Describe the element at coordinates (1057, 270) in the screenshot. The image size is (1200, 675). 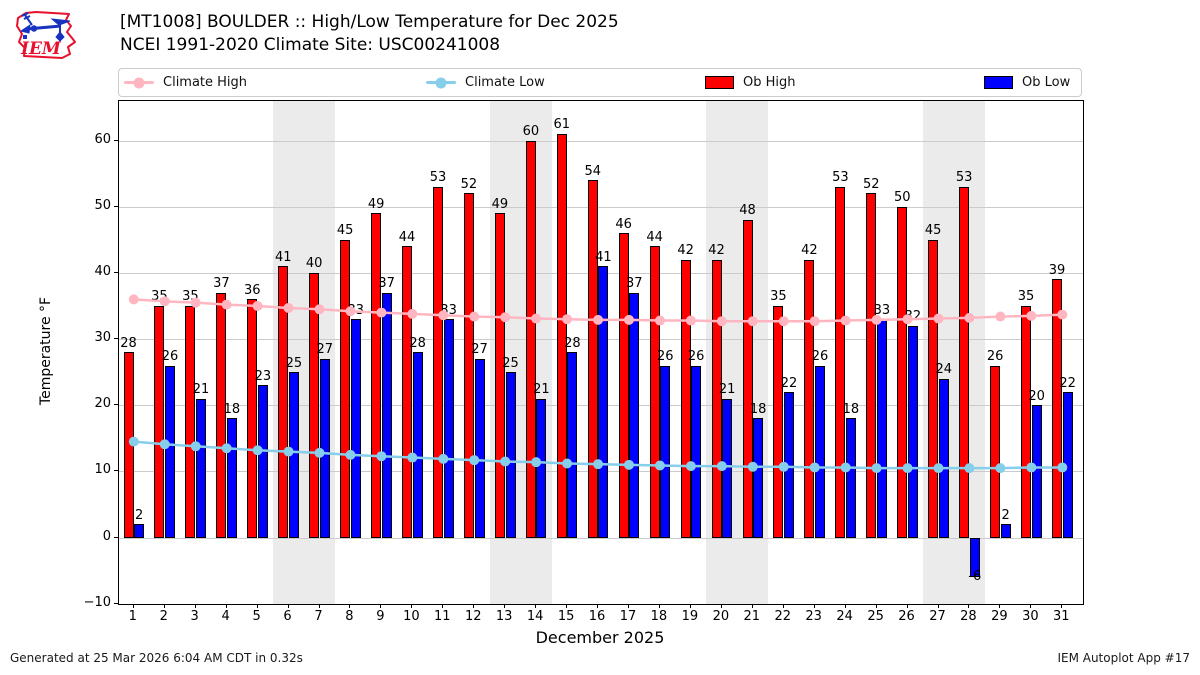
I see `ob-high-value-label: 39` at that location.